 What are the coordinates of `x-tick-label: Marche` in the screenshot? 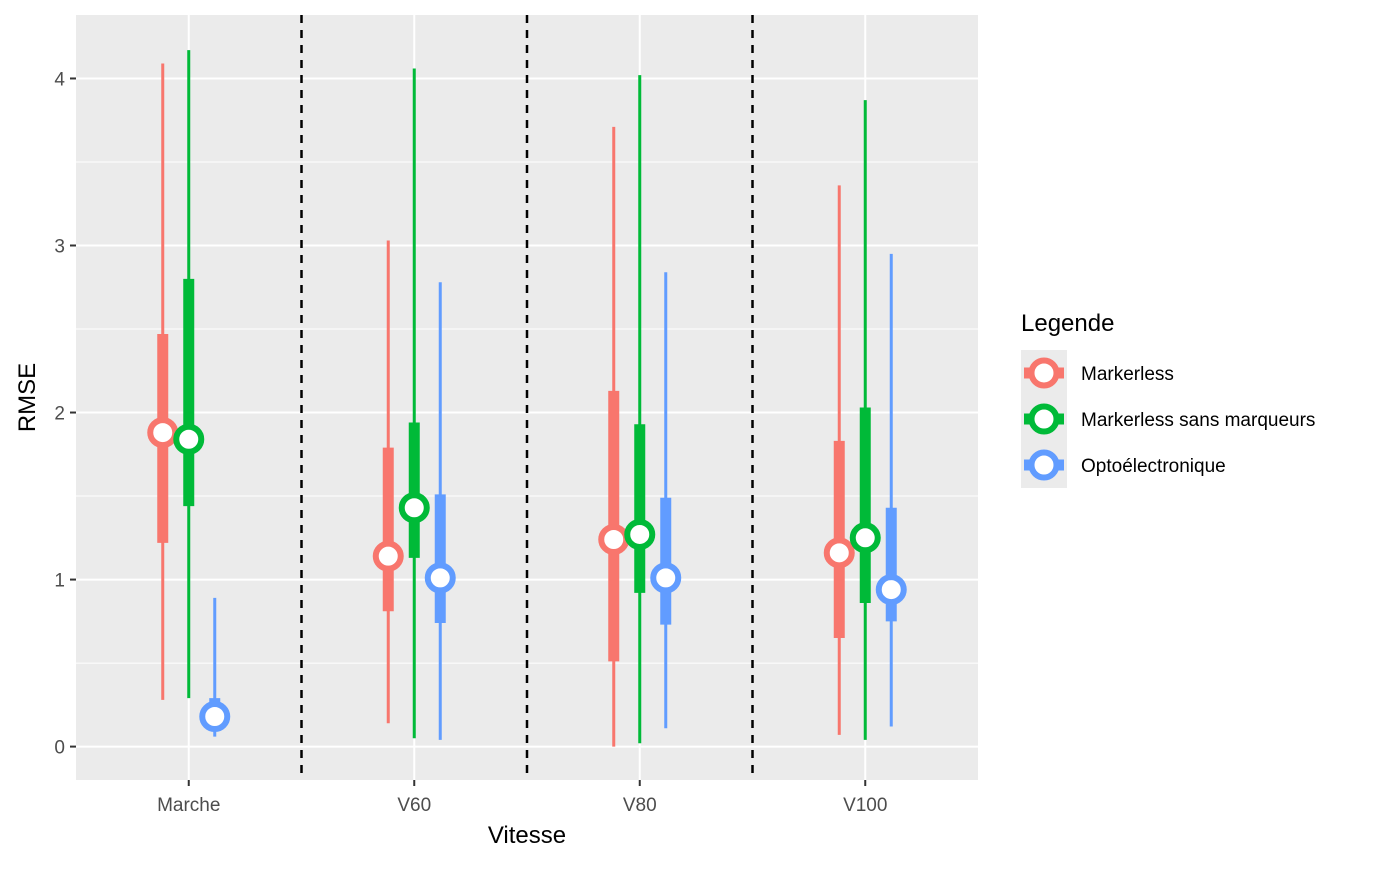 It's located at (188, 805).